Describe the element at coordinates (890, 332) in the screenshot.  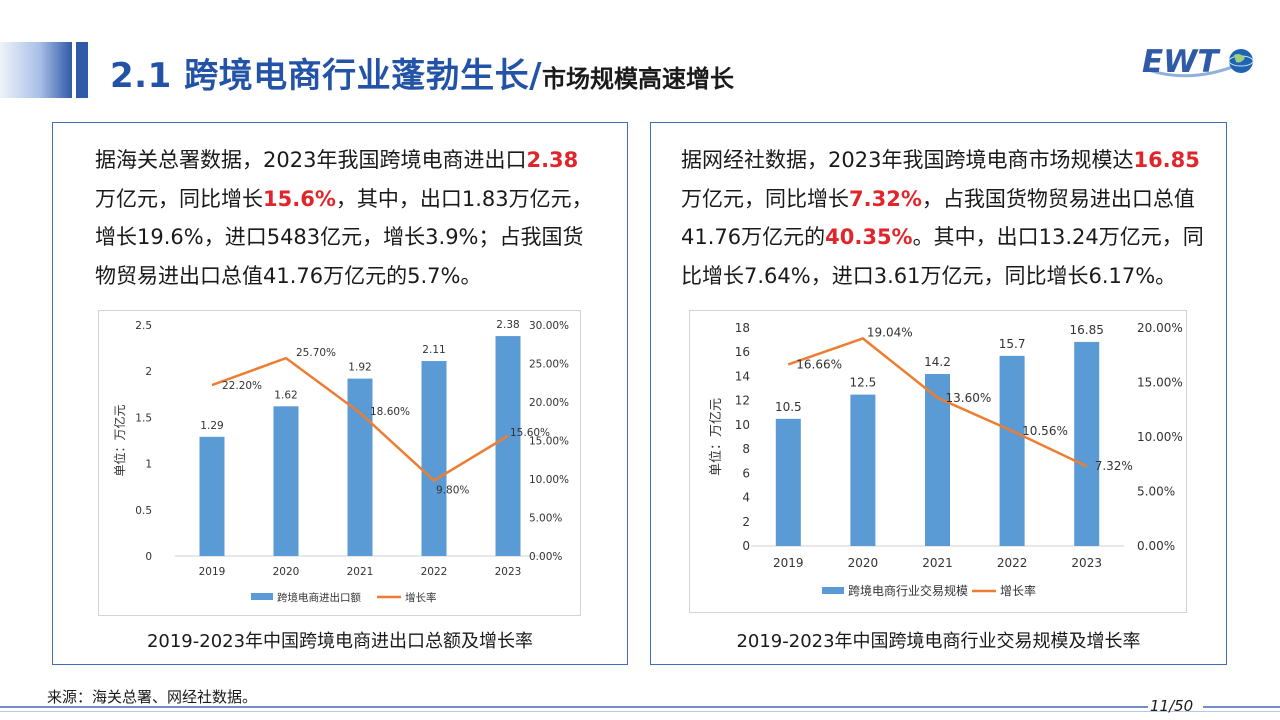
I see `line-data-label: 19.04%` at that location.